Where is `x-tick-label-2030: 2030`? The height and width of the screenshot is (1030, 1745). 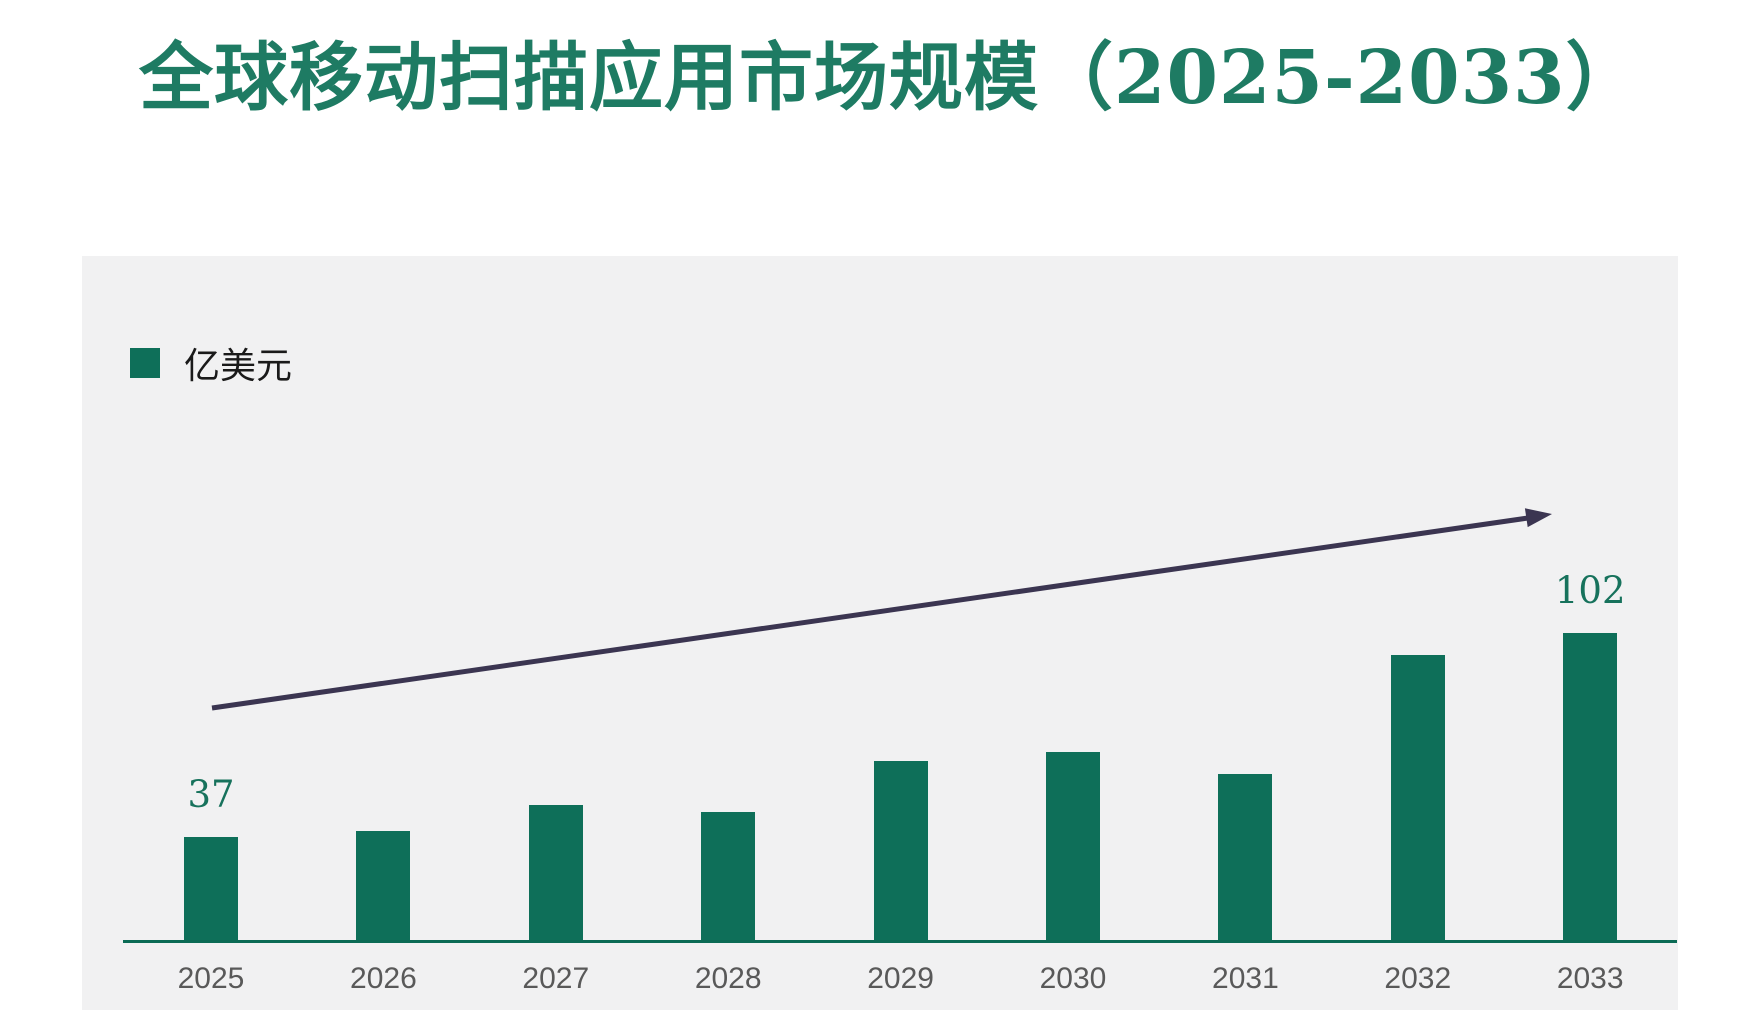 x-tick-label-2030: 2030 is located at coordinates (1073, 978).